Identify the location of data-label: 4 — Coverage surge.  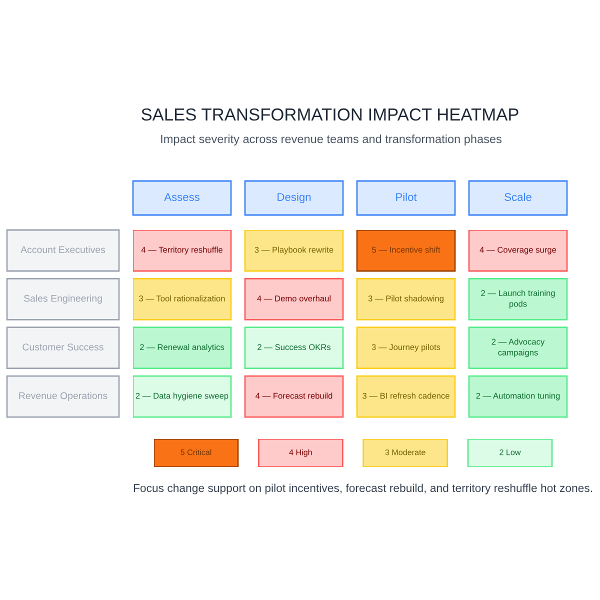
(518, 250).